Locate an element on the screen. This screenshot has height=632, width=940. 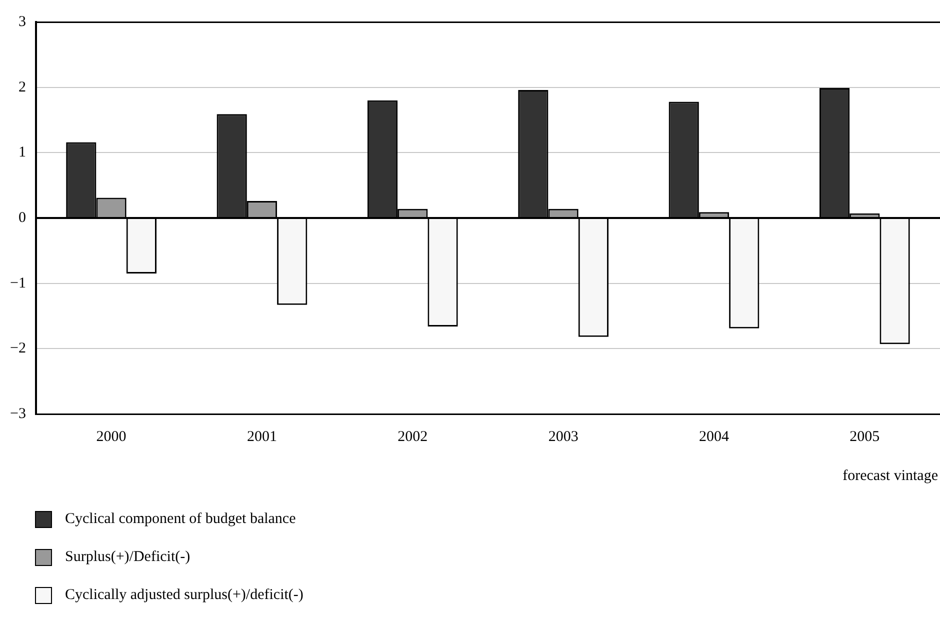
x-tick-label: 2004 is located at coordinates (714, 436).